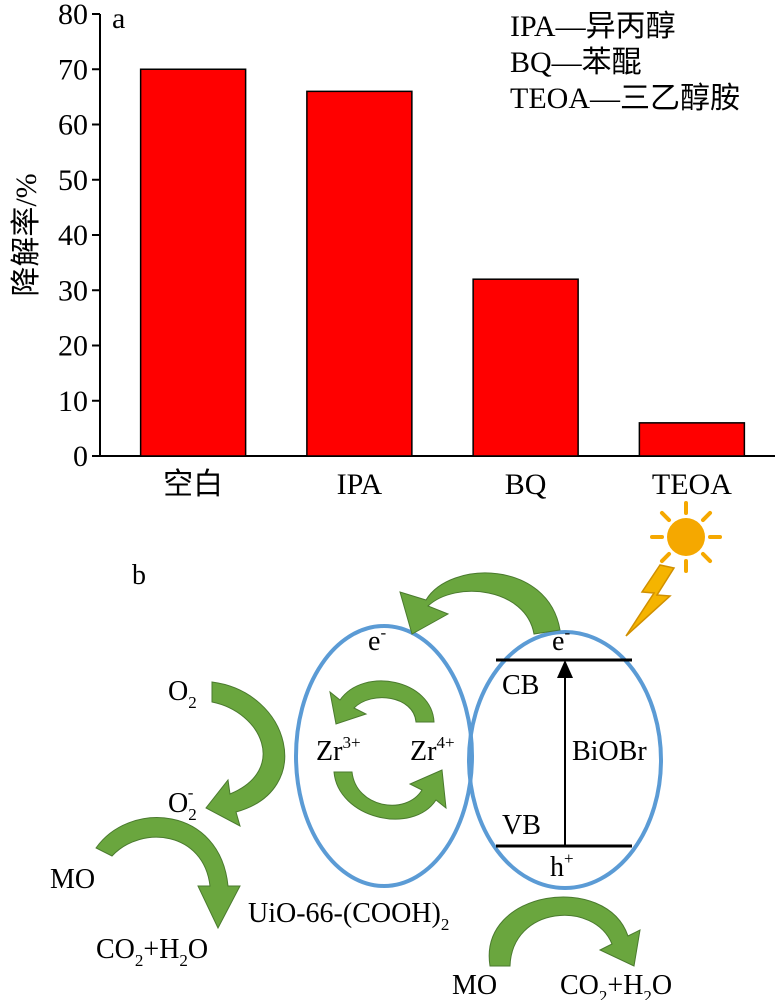 The height and width of the screenshot is (1000, 783). I want to click on x-tick-label-0: 空白, so click(193, 484).